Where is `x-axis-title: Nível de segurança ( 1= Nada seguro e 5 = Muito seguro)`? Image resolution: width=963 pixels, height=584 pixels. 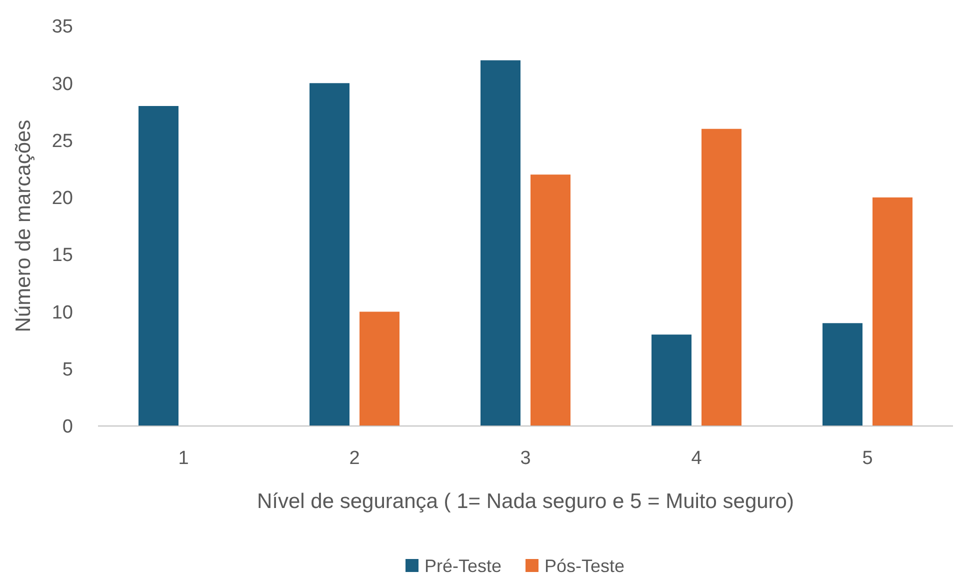 x-axis-title: Nível de segurança ( 1= Nada seguro e 5 = Muito seguro) is located at coordinates (525, 501).